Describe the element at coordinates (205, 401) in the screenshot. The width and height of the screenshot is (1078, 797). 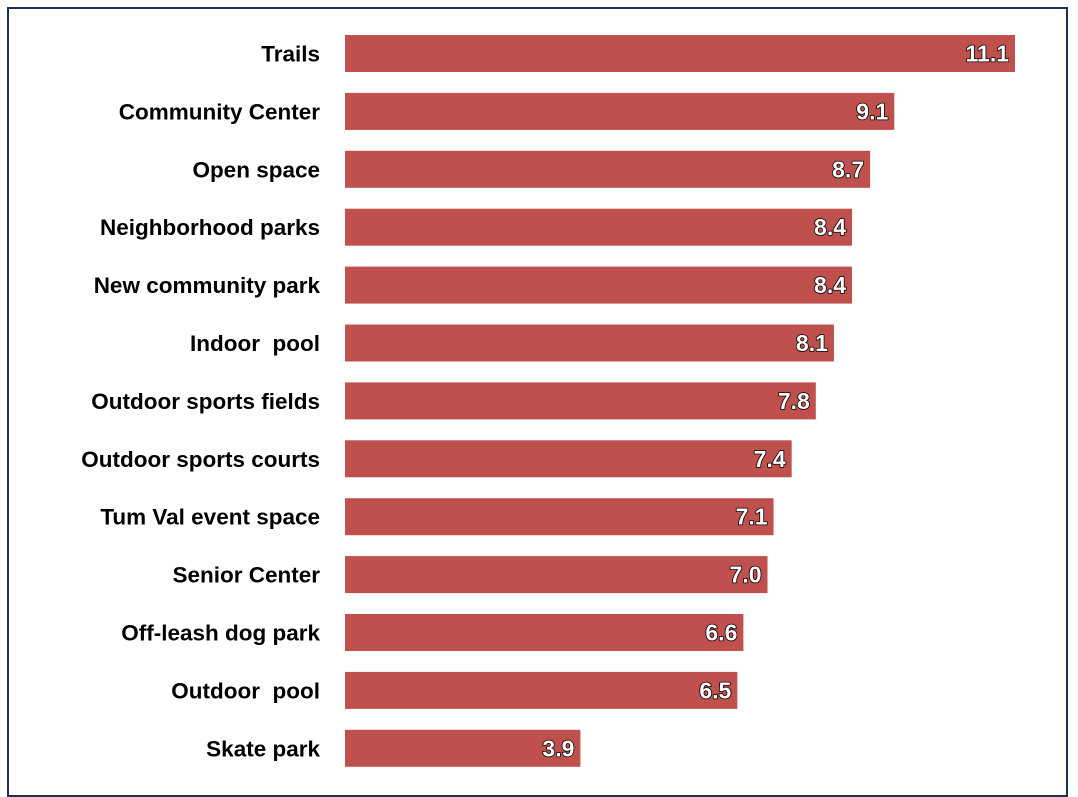
I see `category-label: Outdoor sports fields` at that location.